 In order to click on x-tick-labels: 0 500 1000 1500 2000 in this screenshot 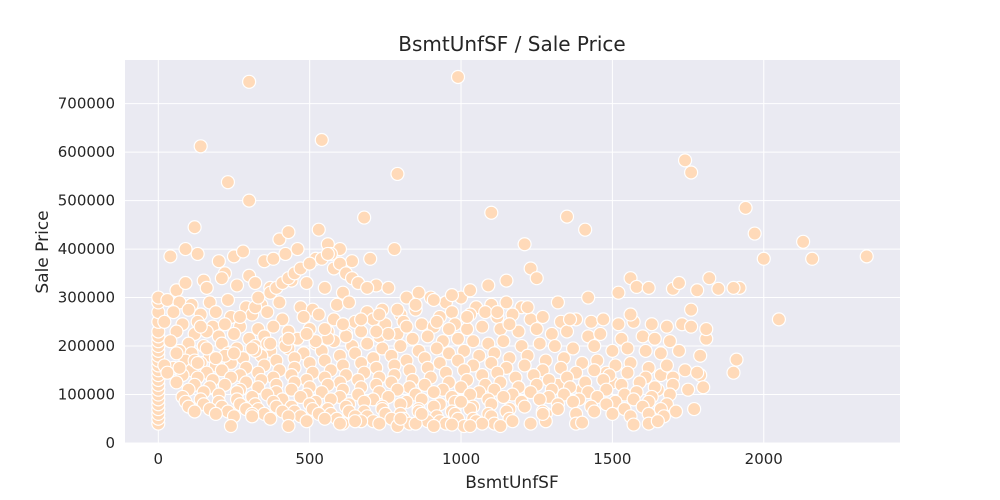, I will do `click(468, 459)`.